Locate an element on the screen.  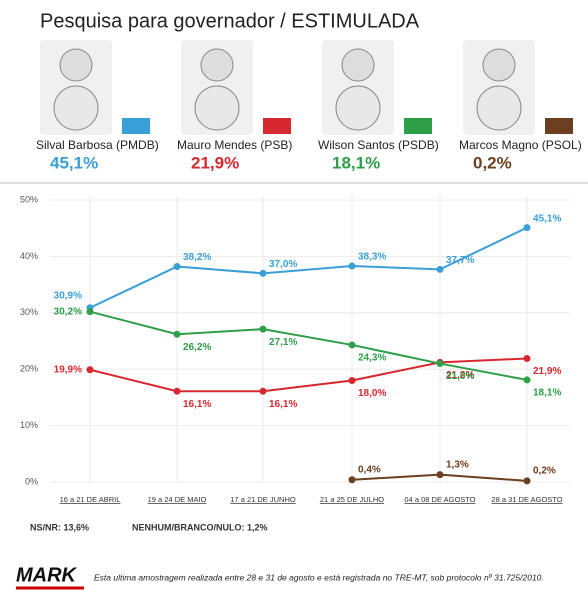
x-tick-label: 17 a 21 DE JUNHO is located at coordinates (263, 499).